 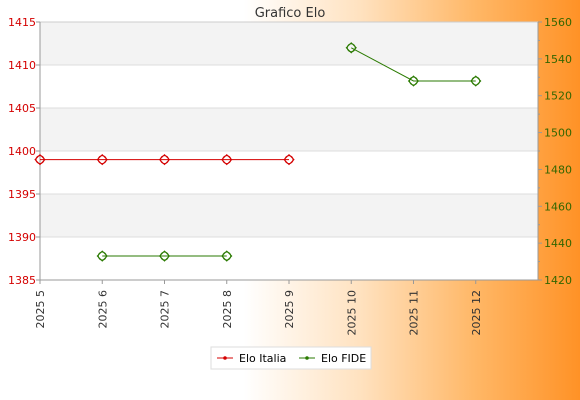 What do you see at coordinates (22, 280) in the screenshot?
I see `y-left-tick-label: 1385` at bounding box center [22, 280].